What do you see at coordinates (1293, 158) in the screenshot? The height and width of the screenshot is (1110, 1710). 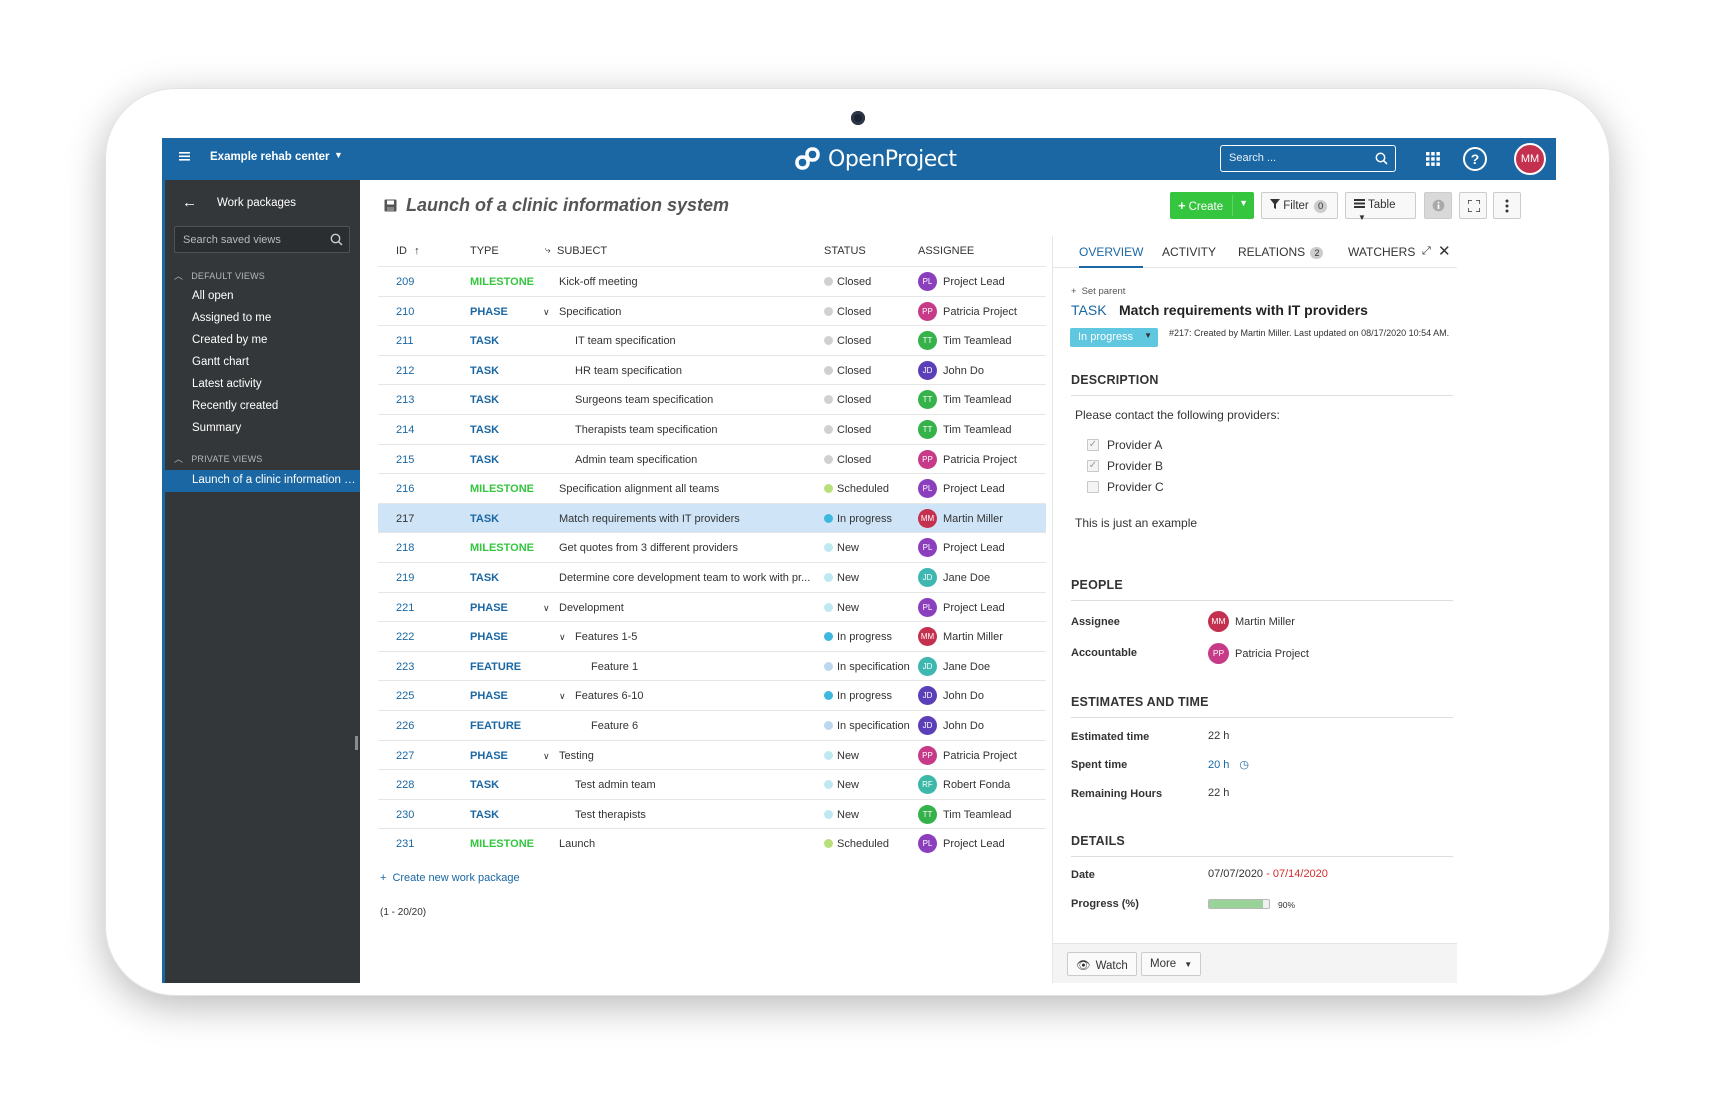 I see `search-input` at bounding box center [1293, 158].